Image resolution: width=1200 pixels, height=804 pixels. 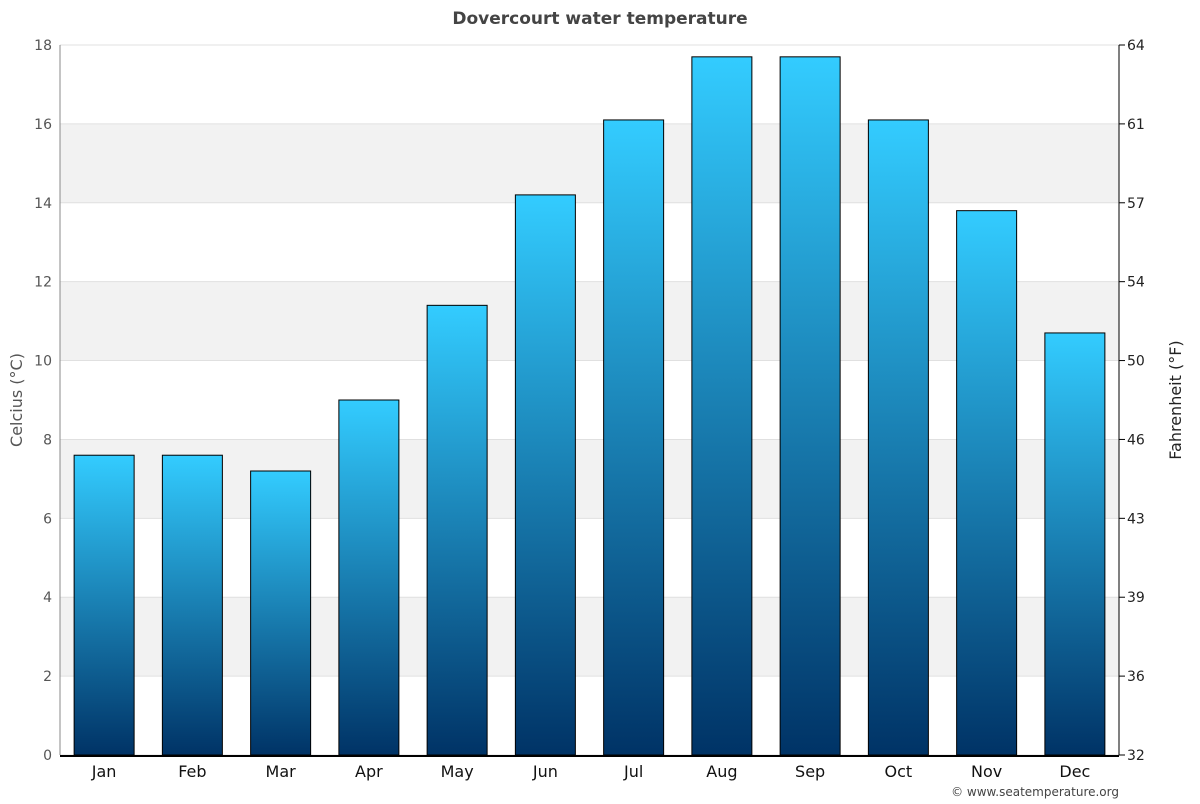 I want to click on bar-may, so click(x=457, y=530).